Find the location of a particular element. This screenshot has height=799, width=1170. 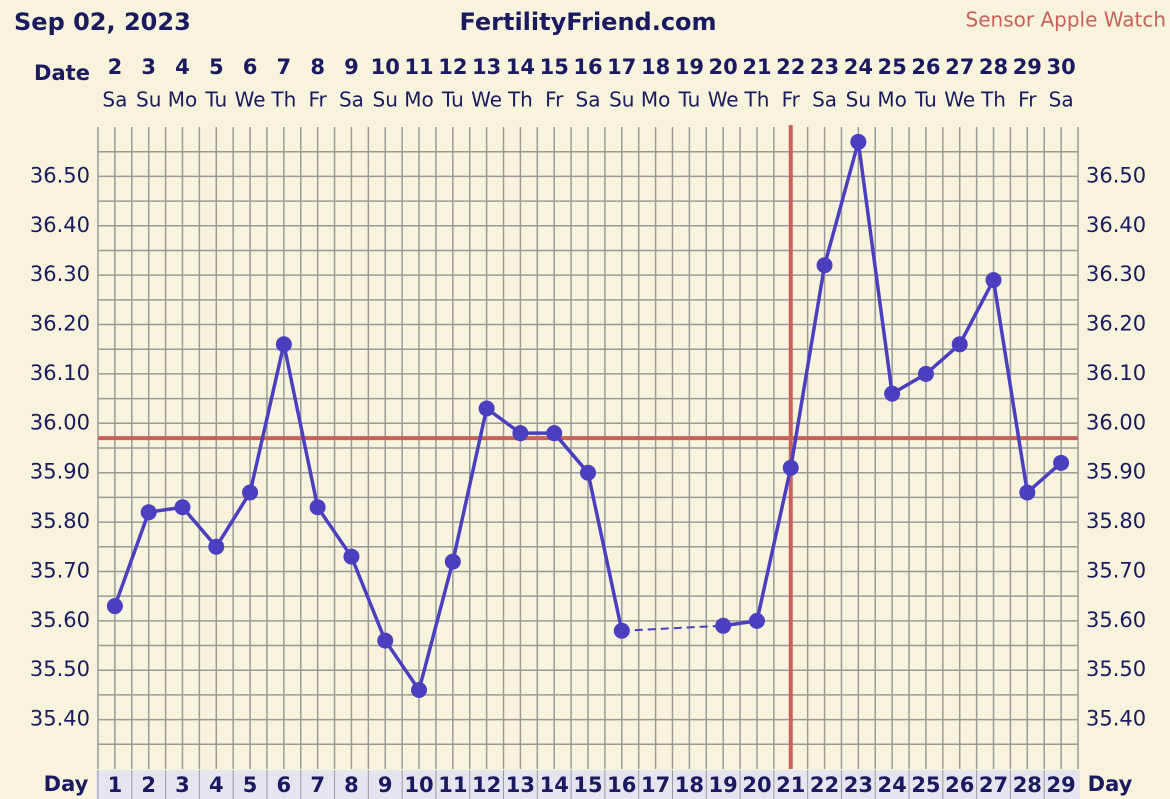

y-tick-label: 35.50 is located at coordinates (60, 669).